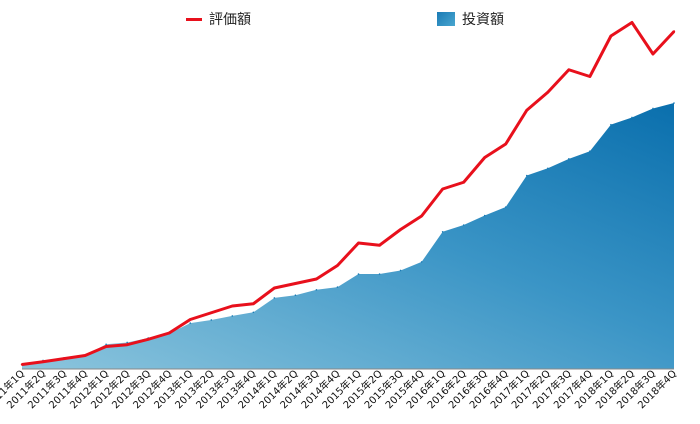  I want to click on legend-item-valuation: 評価額, so click(218, 19).